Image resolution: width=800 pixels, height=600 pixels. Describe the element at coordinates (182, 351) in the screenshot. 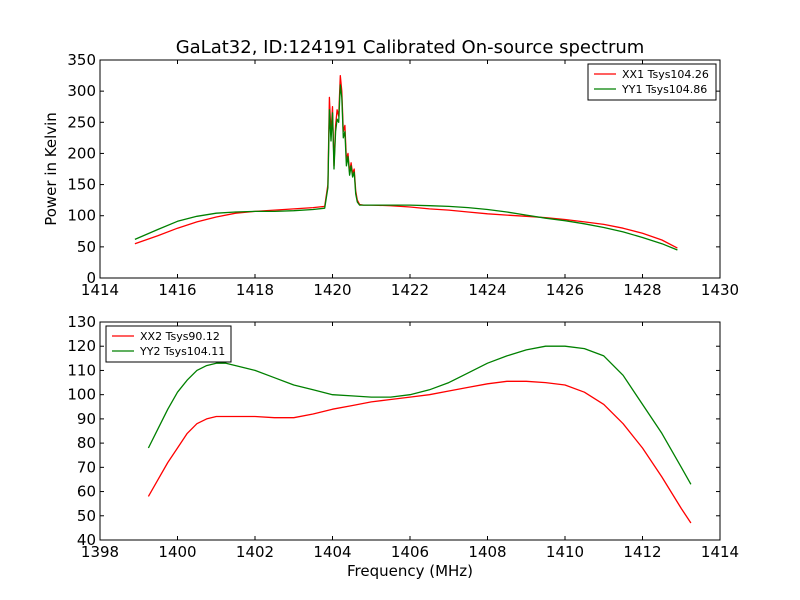

I see `legend-label: YY2 Tsys104.11` at that location.